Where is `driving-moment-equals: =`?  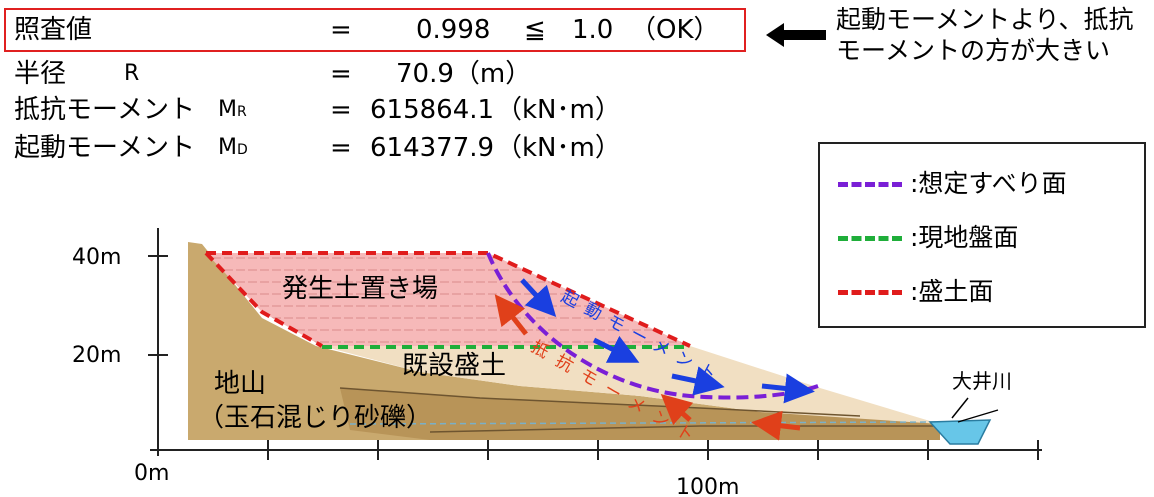 driving-moment-equals: = is located at coordinates (341, 148).